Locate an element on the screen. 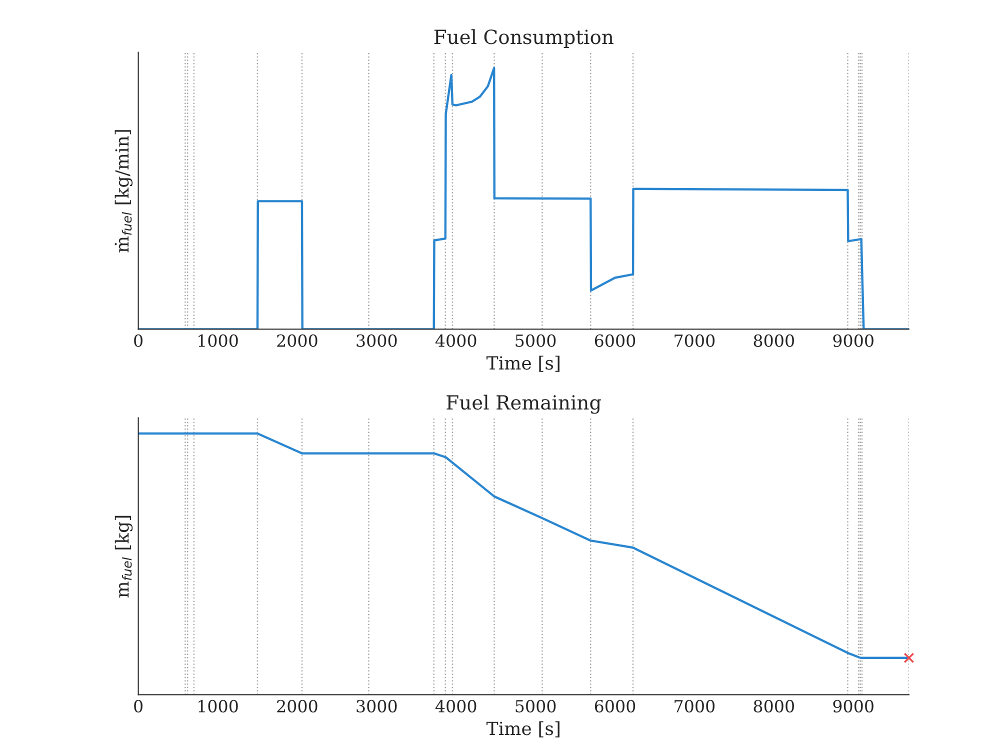 Image resolution: width=988 pixels, height=747 pixels. y-axis-title: m$_{fuel}$ [kg] is located at coordinates (123, 557).